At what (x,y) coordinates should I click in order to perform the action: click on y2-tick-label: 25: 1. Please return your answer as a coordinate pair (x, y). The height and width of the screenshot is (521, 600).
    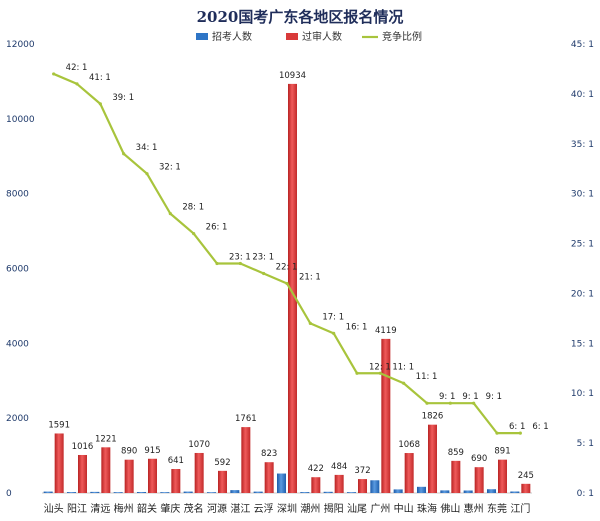
    Looking at the image, I should click on (582, 245).